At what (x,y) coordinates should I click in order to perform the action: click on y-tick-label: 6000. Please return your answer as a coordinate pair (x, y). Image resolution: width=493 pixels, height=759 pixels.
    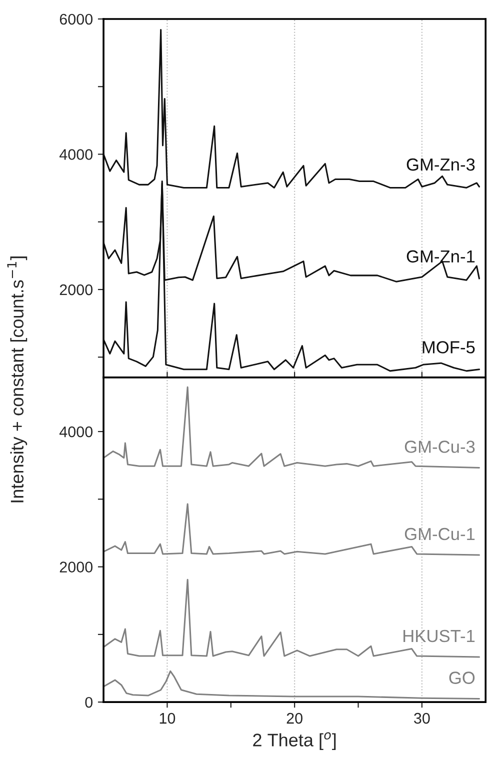
    Looking at the image, I should click on (76, 19).